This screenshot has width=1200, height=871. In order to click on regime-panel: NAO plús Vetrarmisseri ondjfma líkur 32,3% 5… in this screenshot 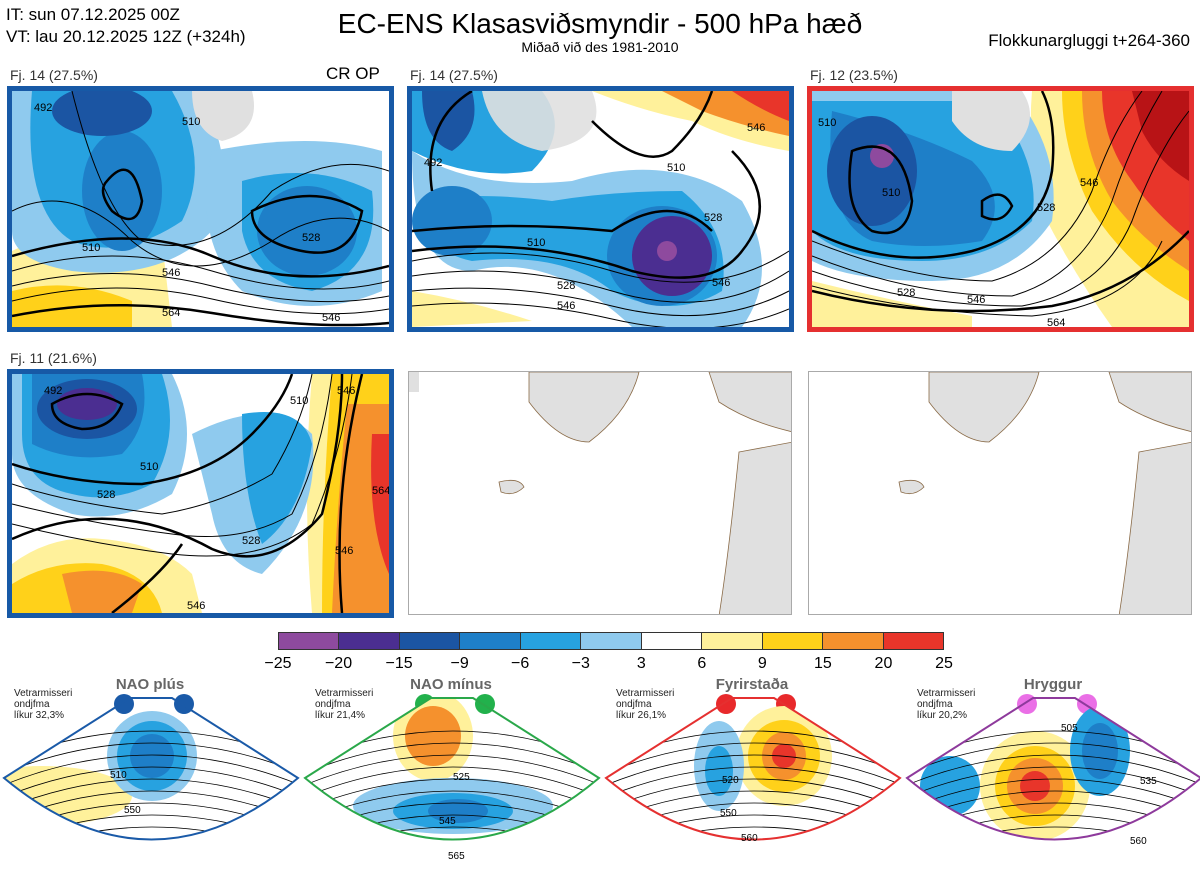, I will do `click(151, 773)`.